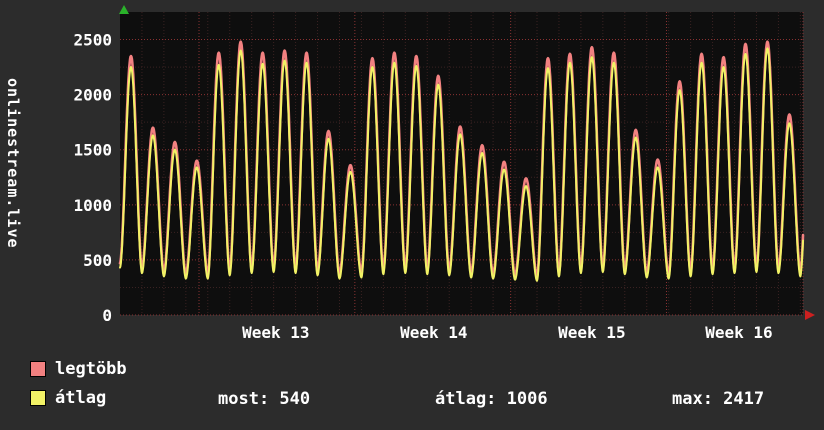 The width and height of the screenshot is (824, 430). What do you see at coordinates (97, 260) in the screenshot?
I see `y-tick-label: 500` at bounding box center [97, 260].